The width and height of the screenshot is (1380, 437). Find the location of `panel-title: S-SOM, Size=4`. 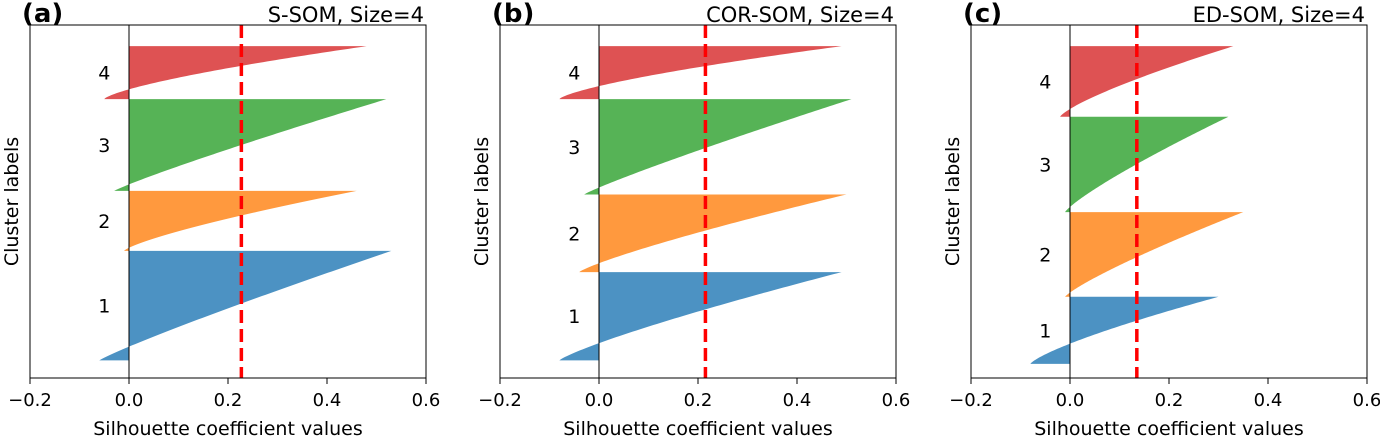

panel-title: S-SOM, Size=4 is located at coordinates (346, 15).